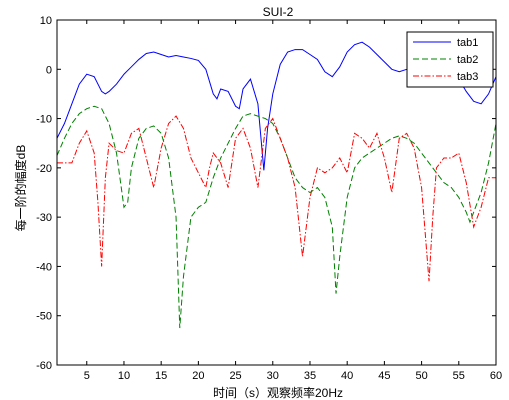  I want to click on y-tick-label: -50, so click(44, 317).